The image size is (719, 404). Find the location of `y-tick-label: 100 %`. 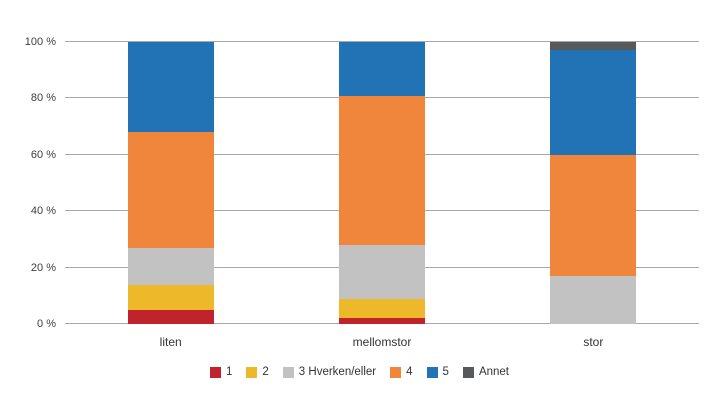

y-tick-label: 100 % is located at coordinates (40, 42).